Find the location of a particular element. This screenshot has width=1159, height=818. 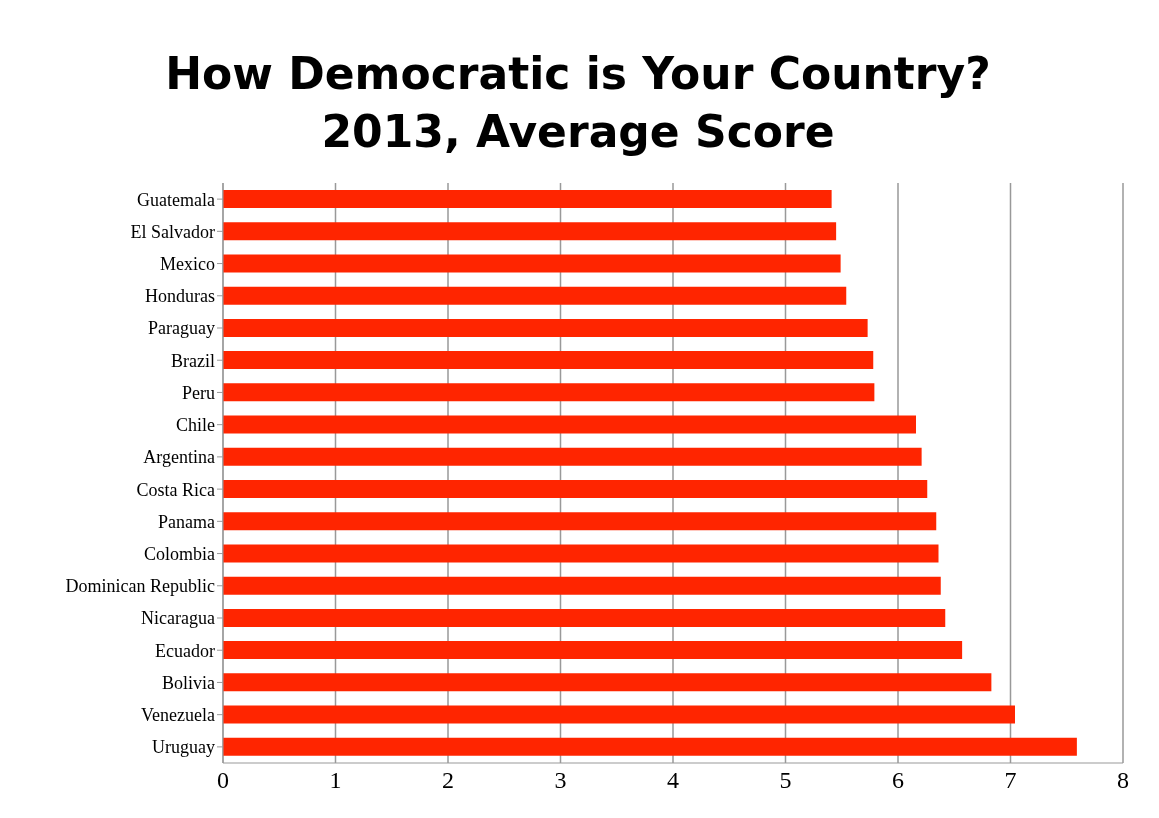

y-tick-label: Uruguay is located at coordinates (183, 747).